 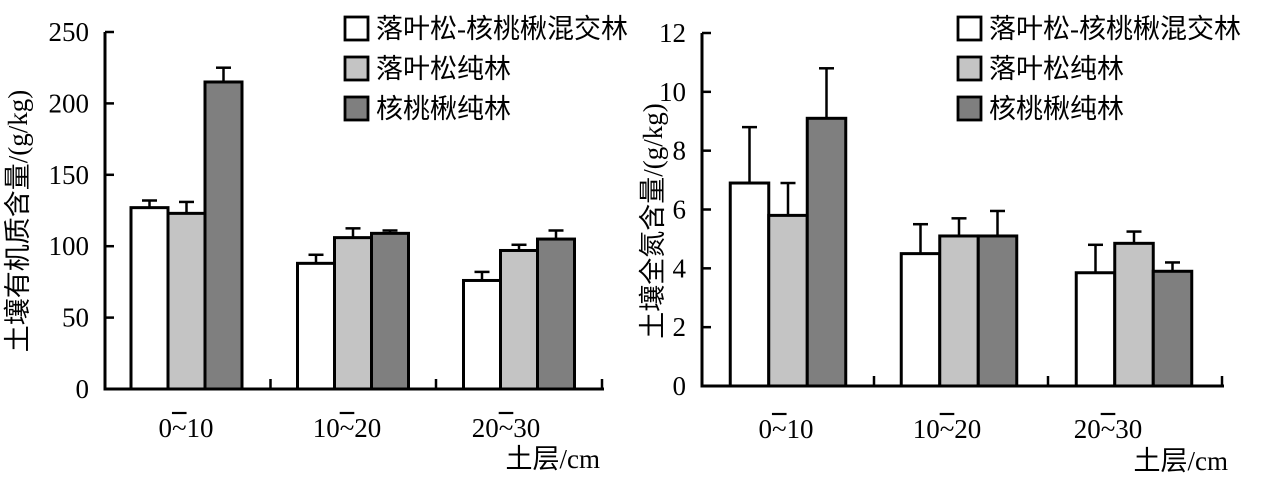 What do you see at coordinates (69, 103) in the screenshot?
I see `y-tick-label: 200` at bounding box center [69, 103].